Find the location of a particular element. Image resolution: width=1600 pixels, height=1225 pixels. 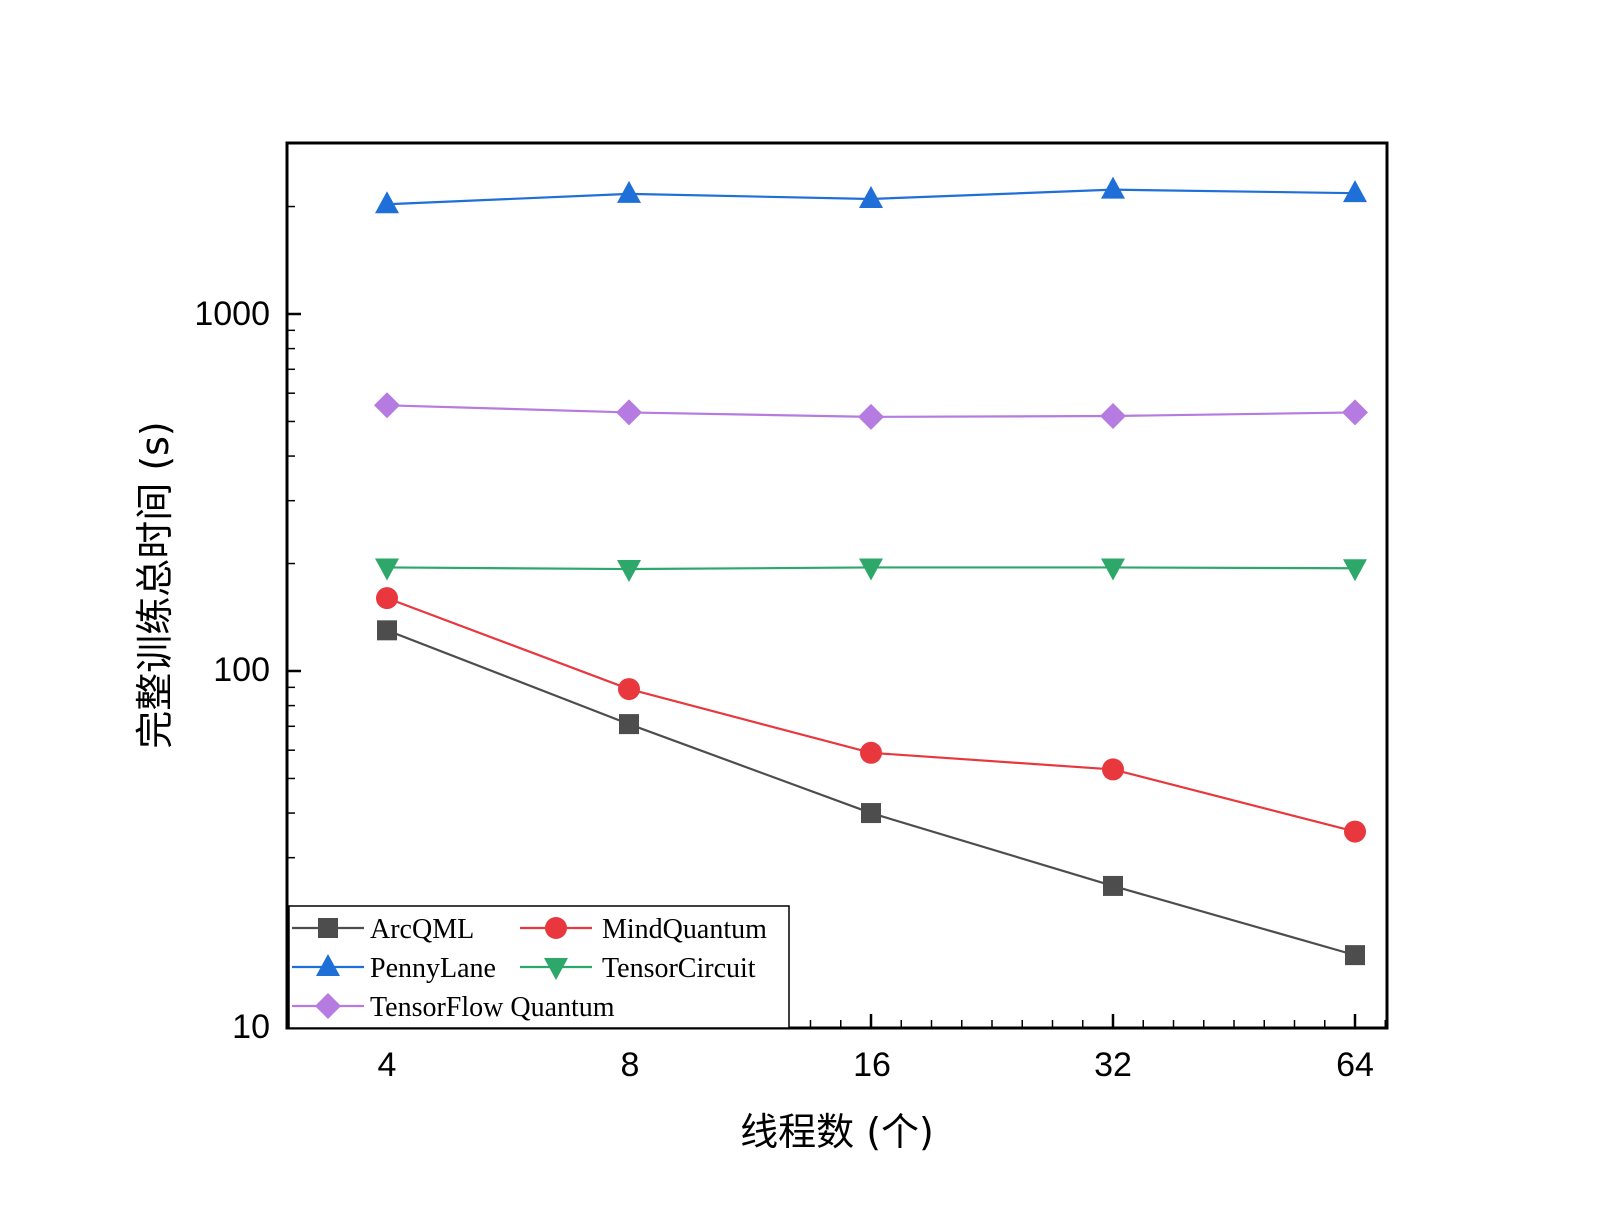

series-line-mindquantum is located at coordinates (871, 715).